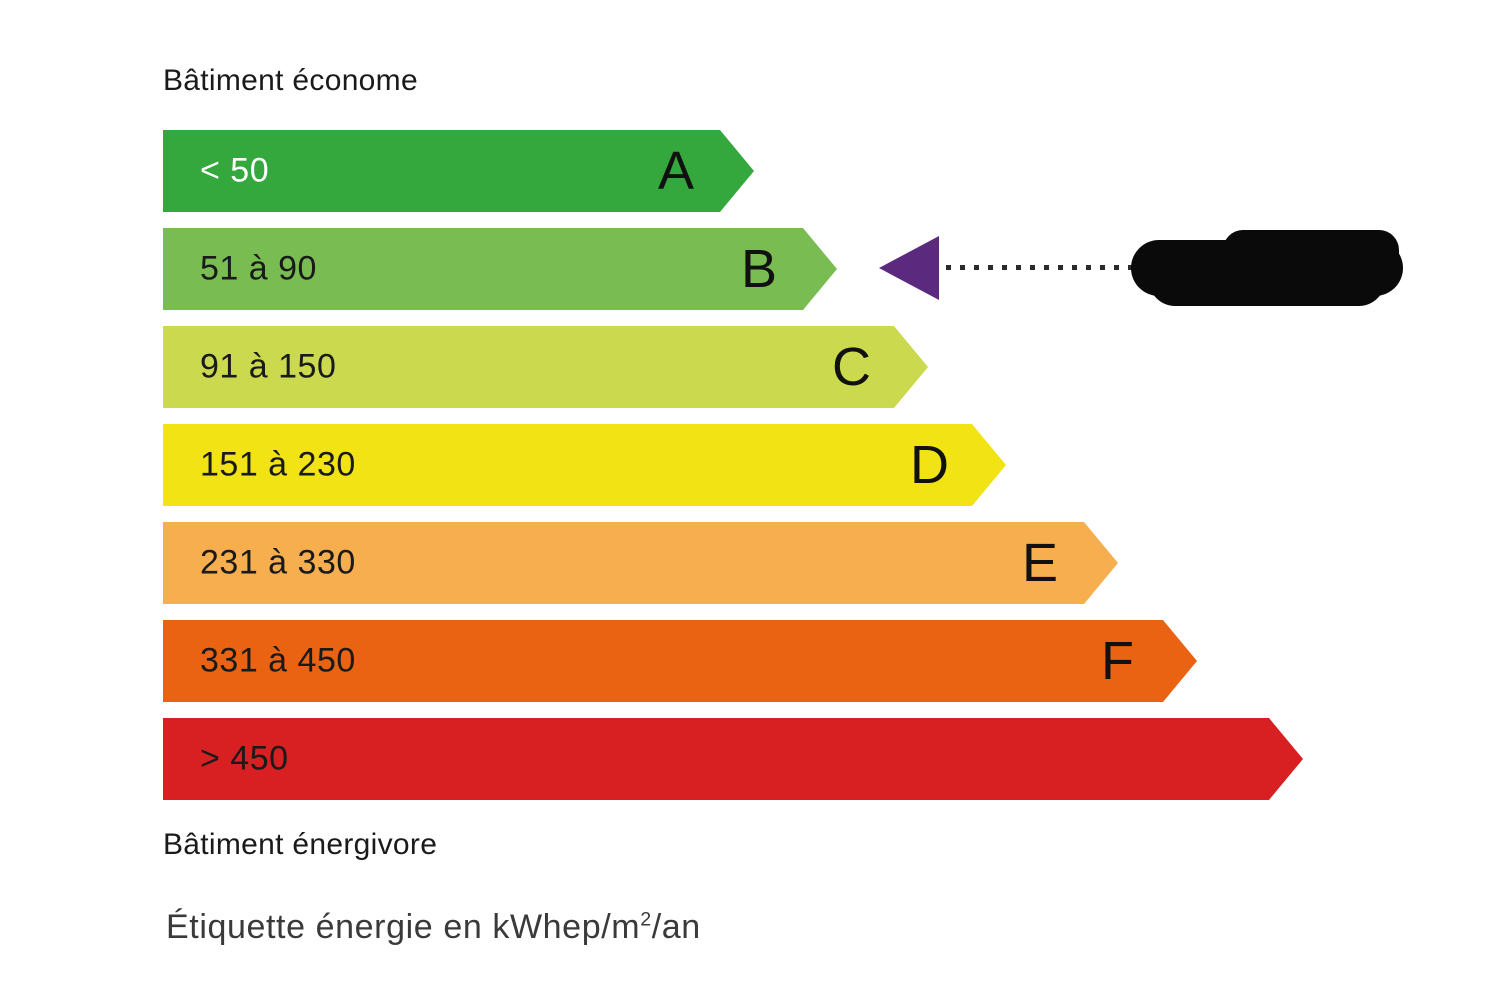 This screenshot has height=992, width=1500. What do you see at coordinates (646, 919) in the screenshot?
I see `unit-superscript: 2` at bounding box center [646, 919].